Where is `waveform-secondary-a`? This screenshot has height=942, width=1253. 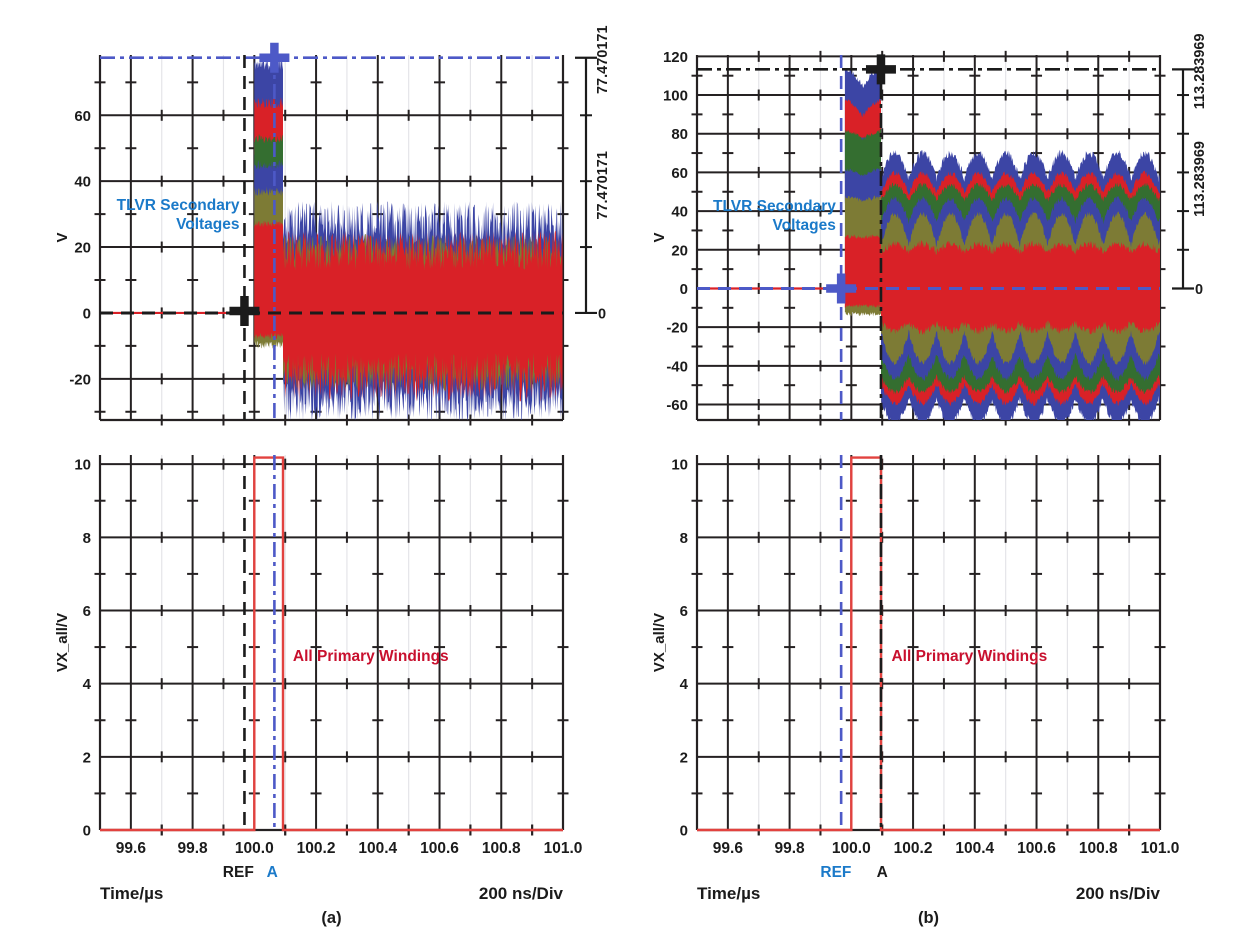
waveform-secondary-a is located at coordinates (331, 238).